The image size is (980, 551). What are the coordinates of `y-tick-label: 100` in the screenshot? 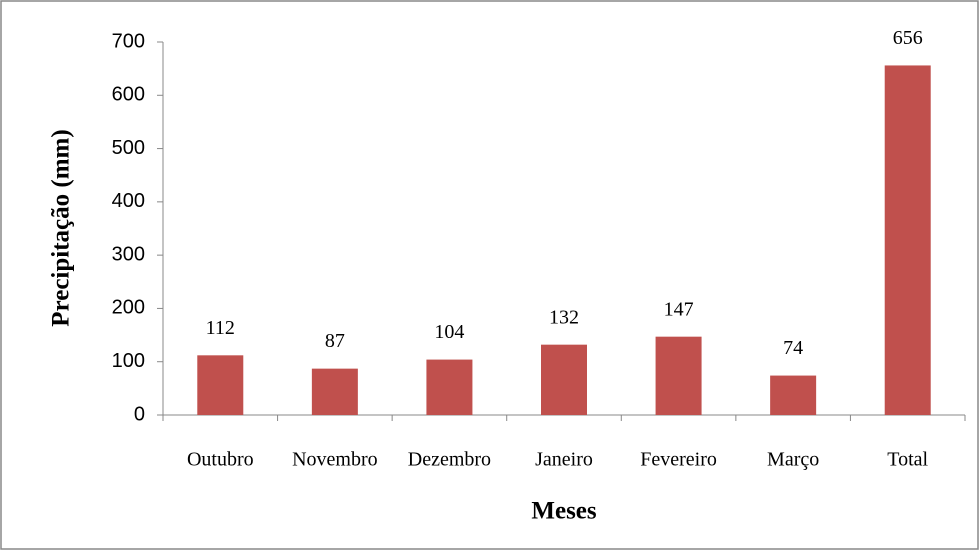 It's located at (128, 361).